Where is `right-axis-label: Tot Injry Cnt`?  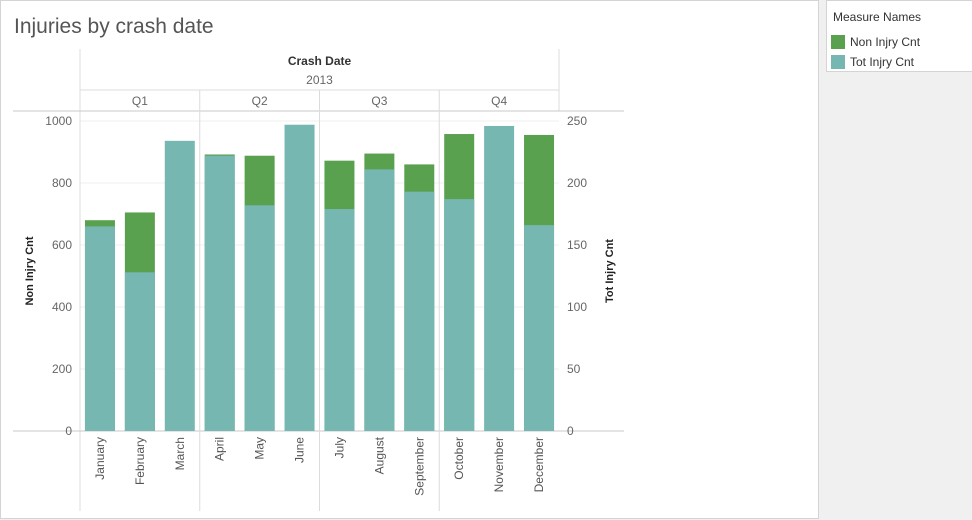 right-axis-label: Tot Injry Cnt is located at coordinates (610, 271).